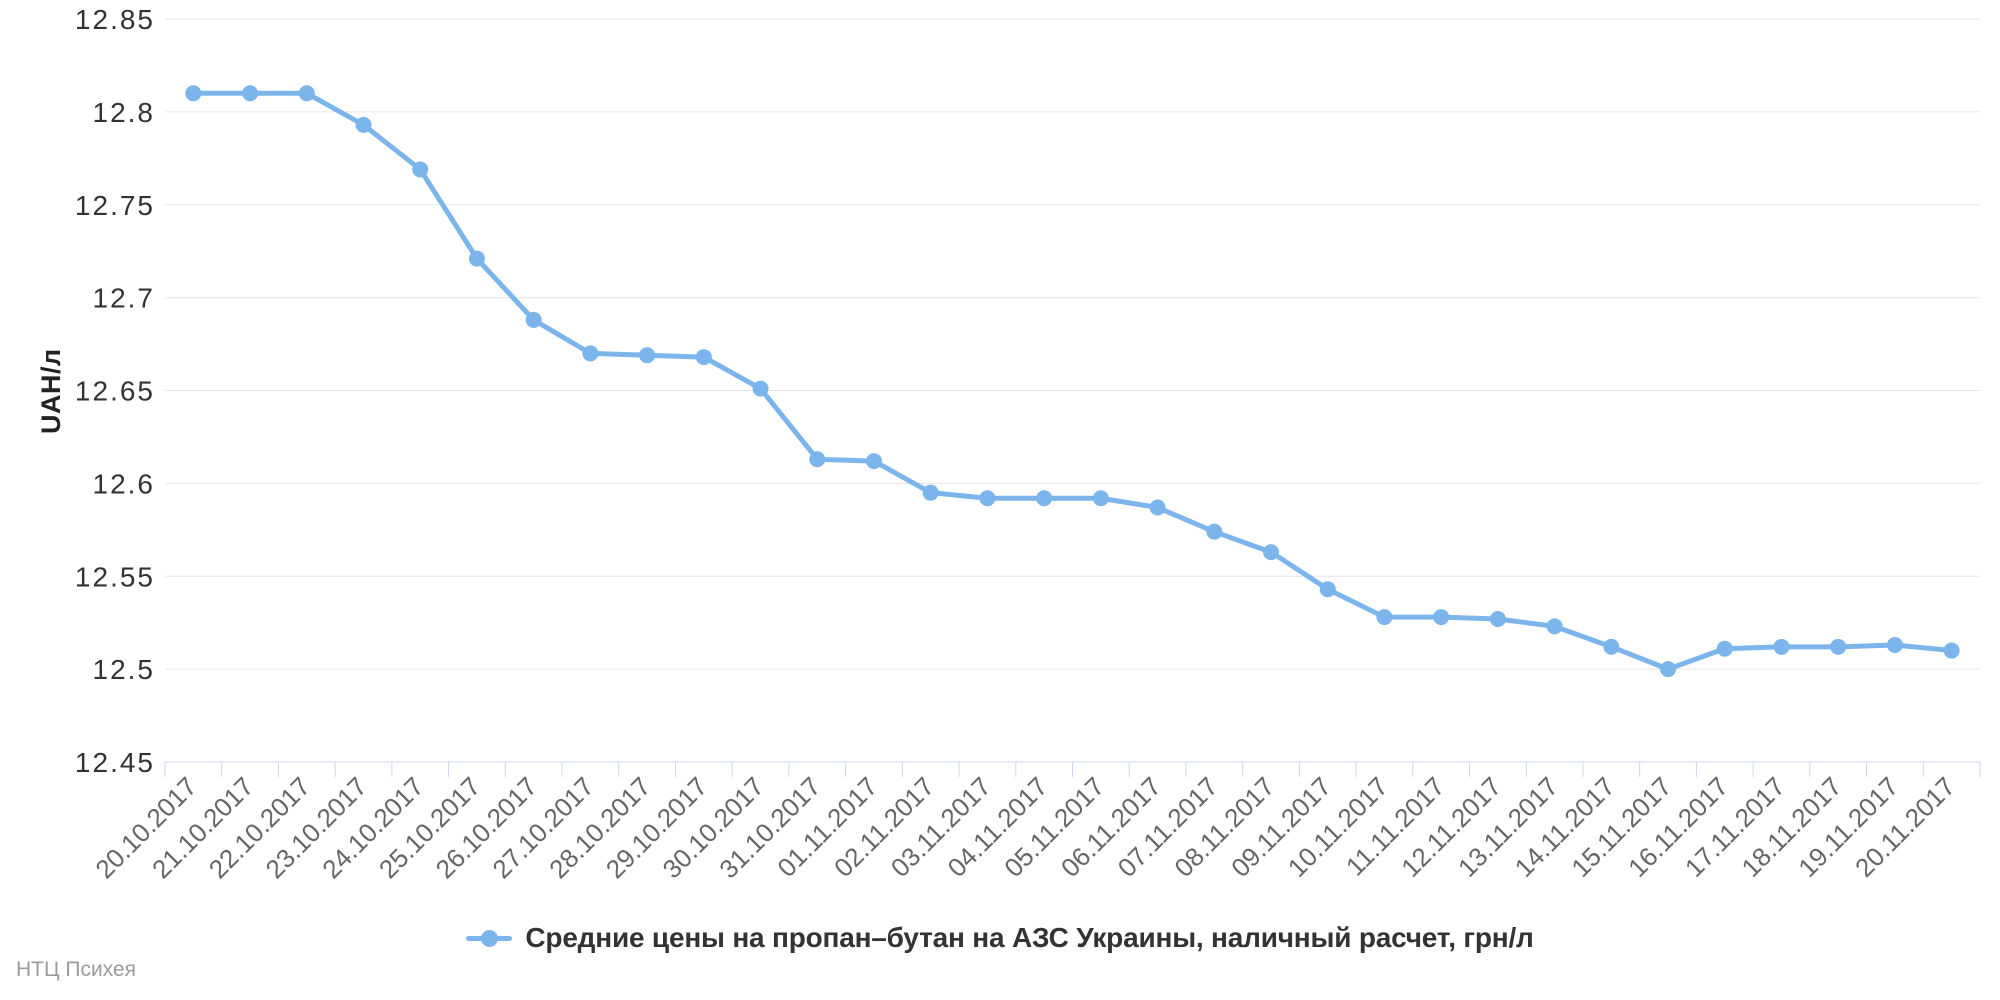 This screenshot has width=2000, height=1000. Describe the element at coordinates (124, 483) in the screenshot. I see `y-axis-label: 12.6` at that location.